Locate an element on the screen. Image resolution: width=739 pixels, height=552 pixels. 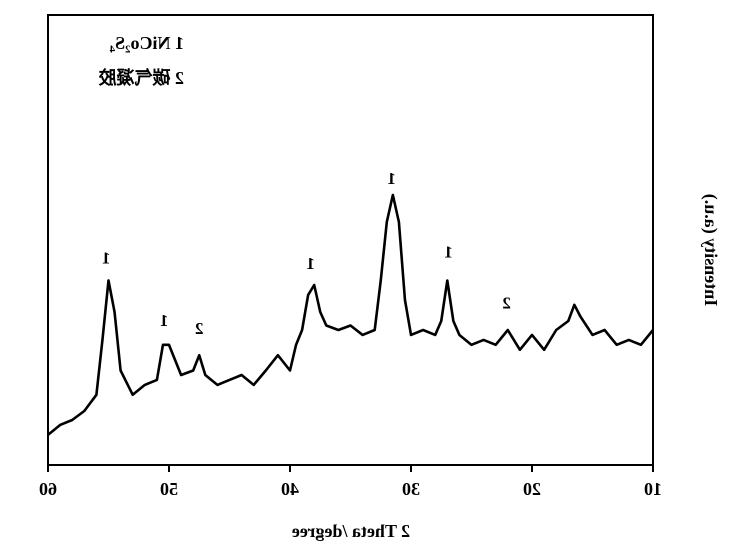
x-tick-label: 30 is located at coordinates (411, 489).